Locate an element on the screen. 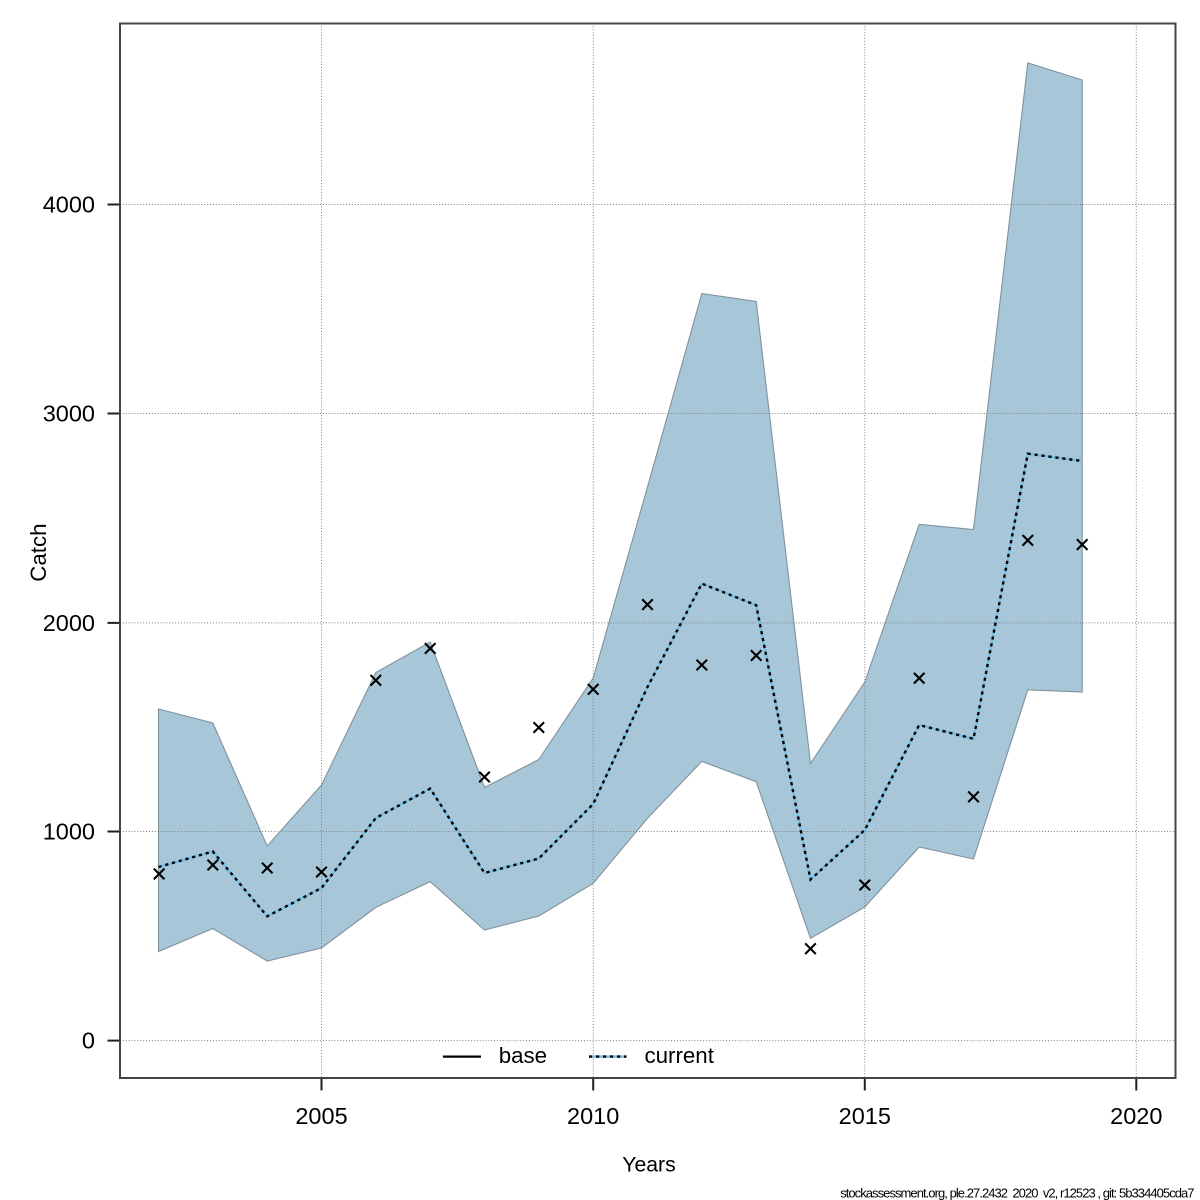 The image size is (1200, 1200). svg-text: 2000 is located at coordinates (69, 623).